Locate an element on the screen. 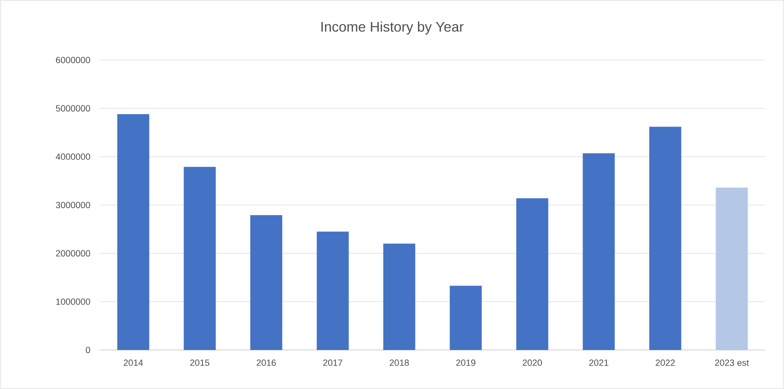  y-tick-label: 5000000 is located at coordinates (73, 108).